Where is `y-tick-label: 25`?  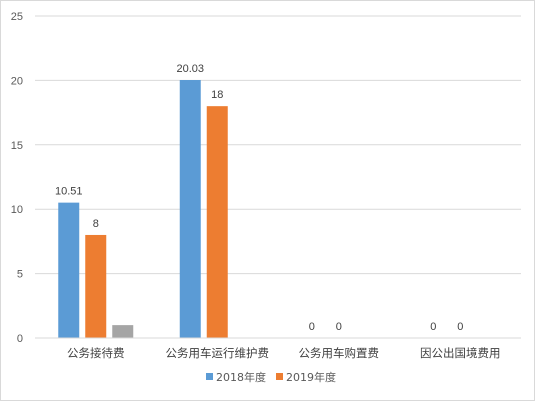
y-tick-label: 25 is located at coordinates (17, 17).